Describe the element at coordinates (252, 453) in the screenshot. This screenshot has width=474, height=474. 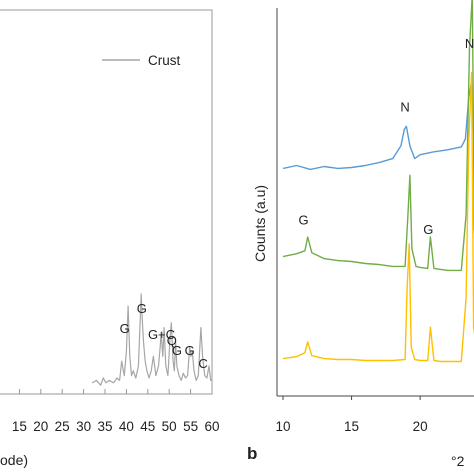
I see `panel-b-letter: b` at that location.